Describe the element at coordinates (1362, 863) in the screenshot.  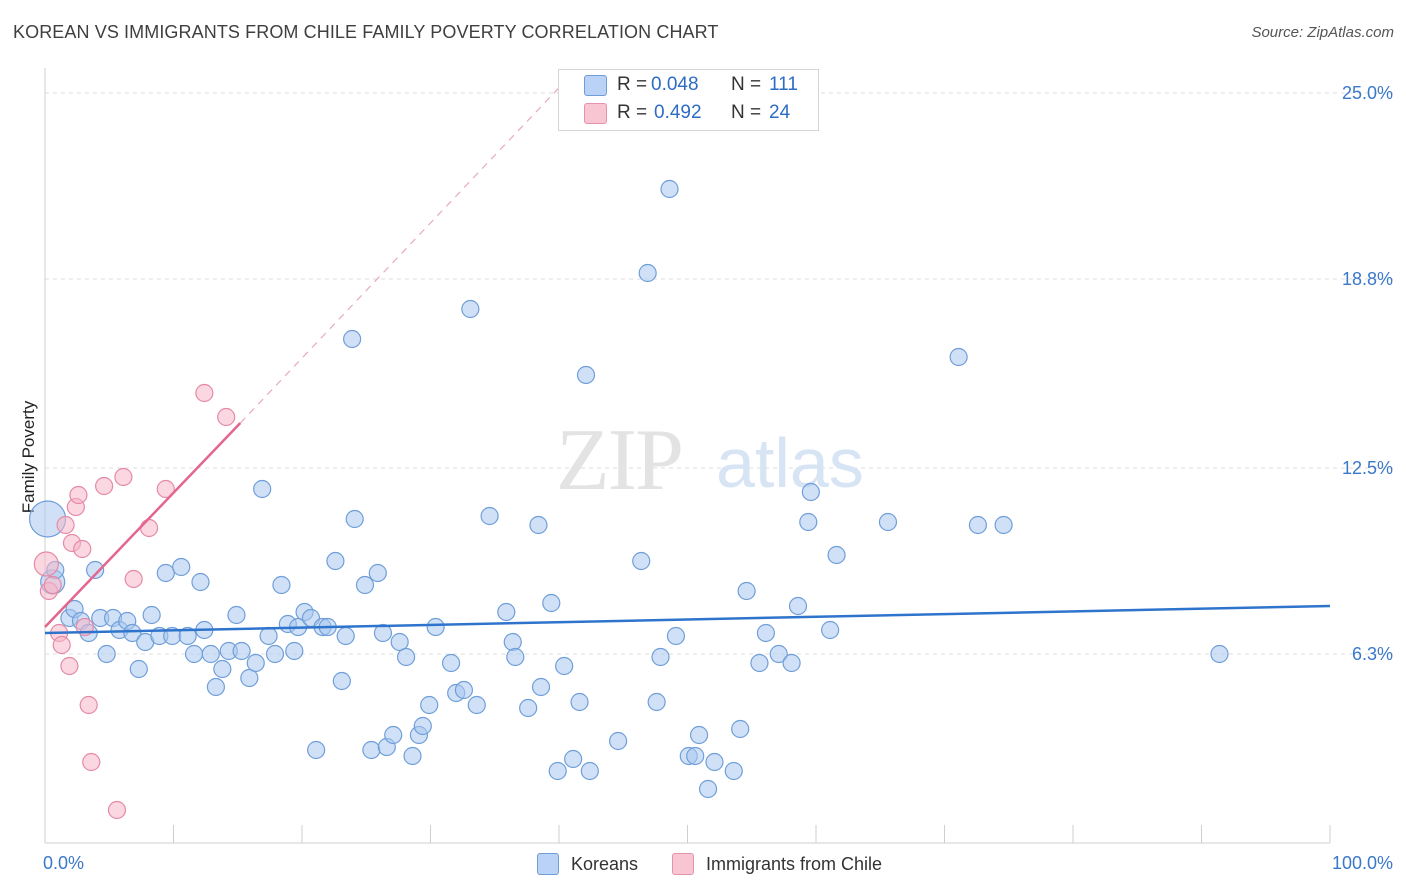
I see `x-tick-label: 100.0%` at that location.